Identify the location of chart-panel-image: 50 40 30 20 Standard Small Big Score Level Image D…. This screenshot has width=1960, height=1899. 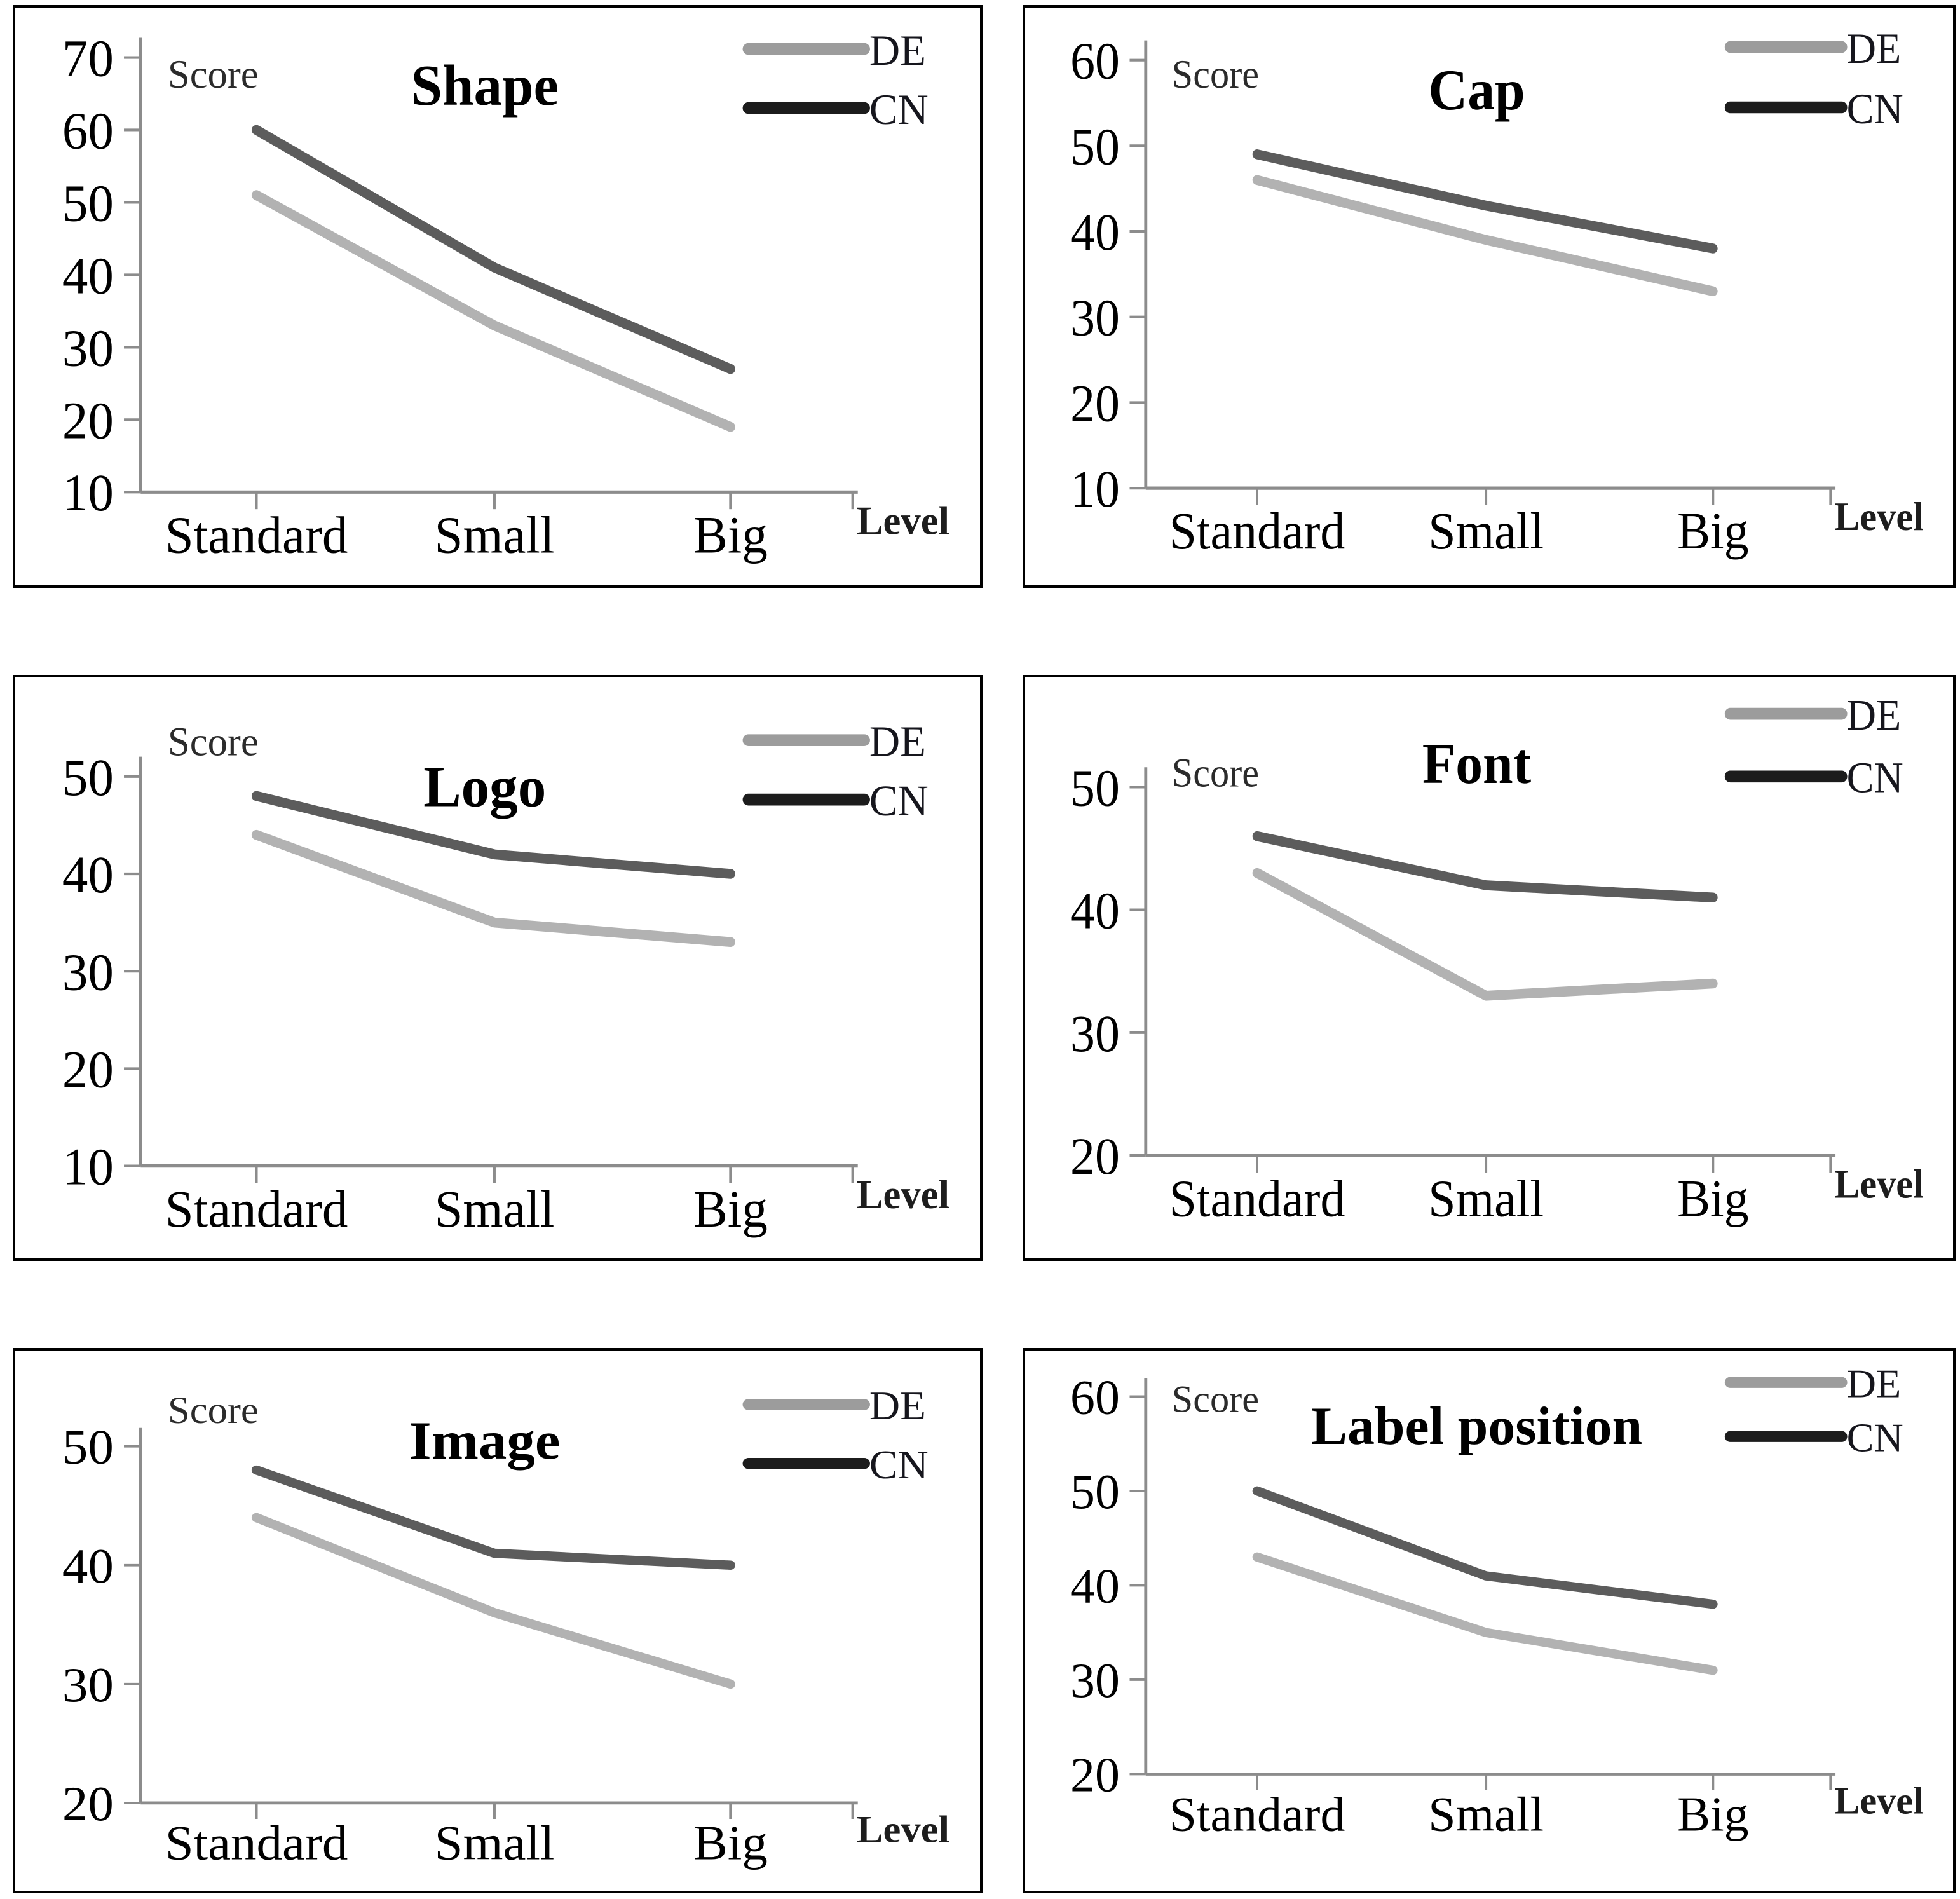
(498, 1620).